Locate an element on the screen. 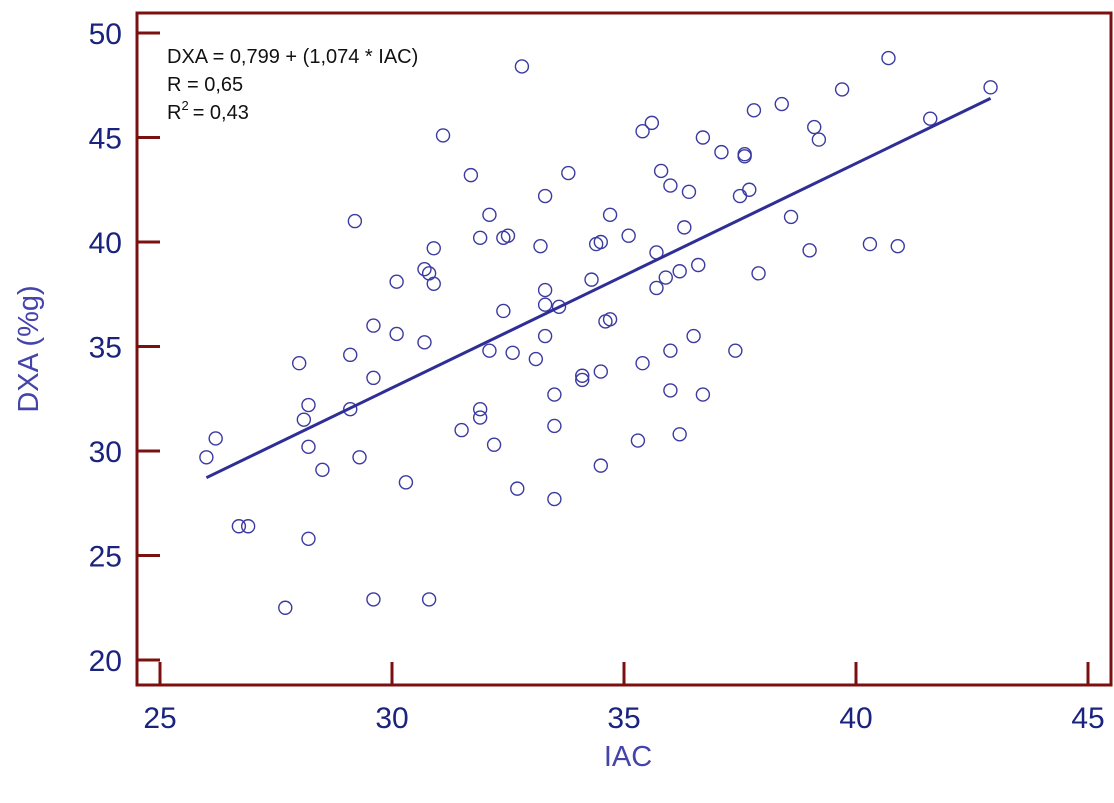 The image size is (1114, 803). x-axis: 25 30 35 40 45 is located at coordinates (624, 698).